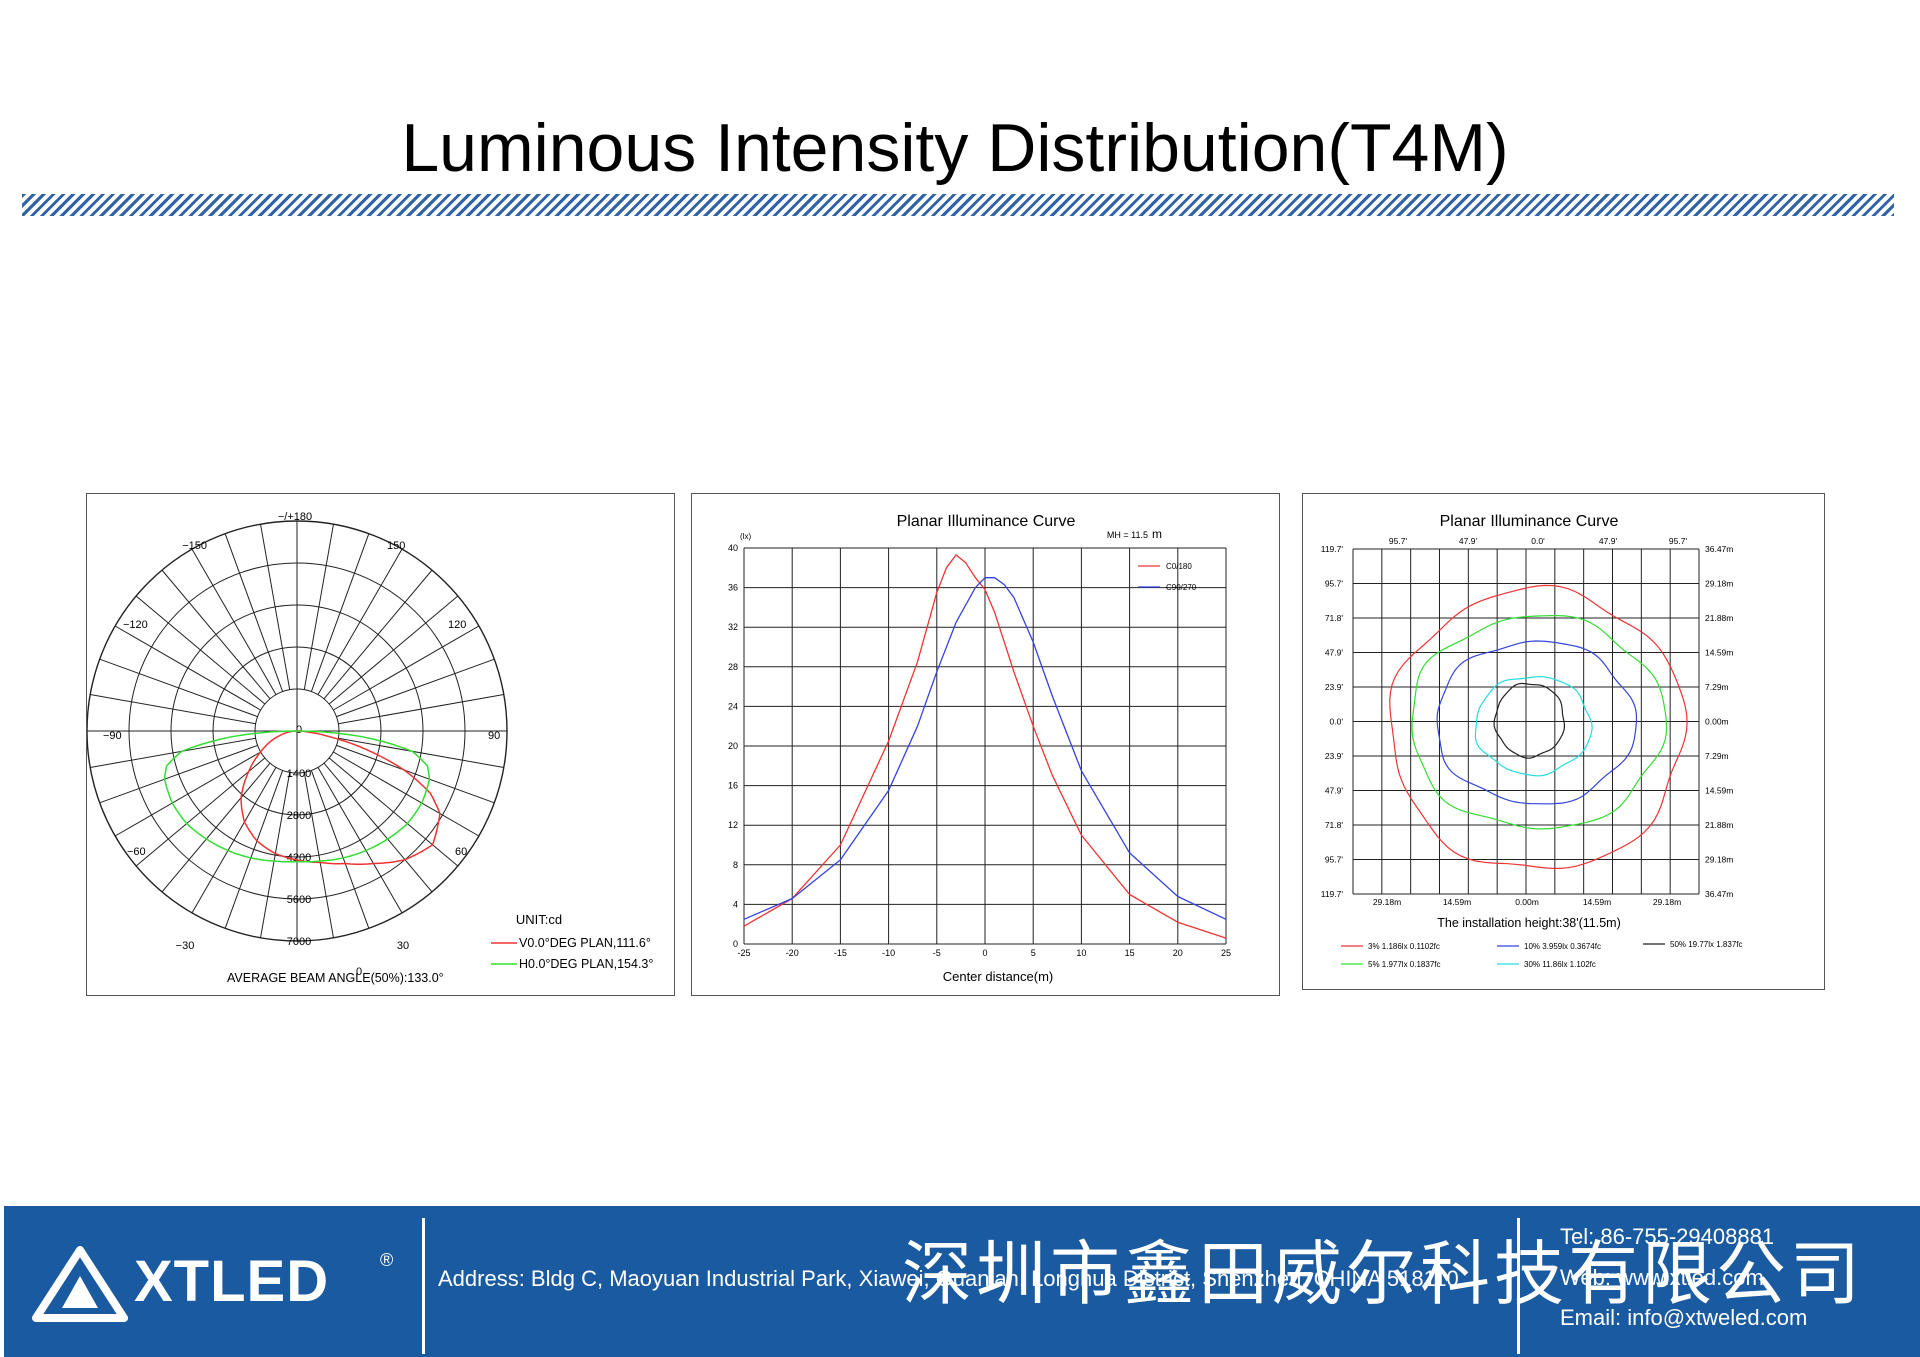  Describe the element at coordinates (539, 919) in the screenshot. I see `polar-unit-label: UNIT:cd` at that location.